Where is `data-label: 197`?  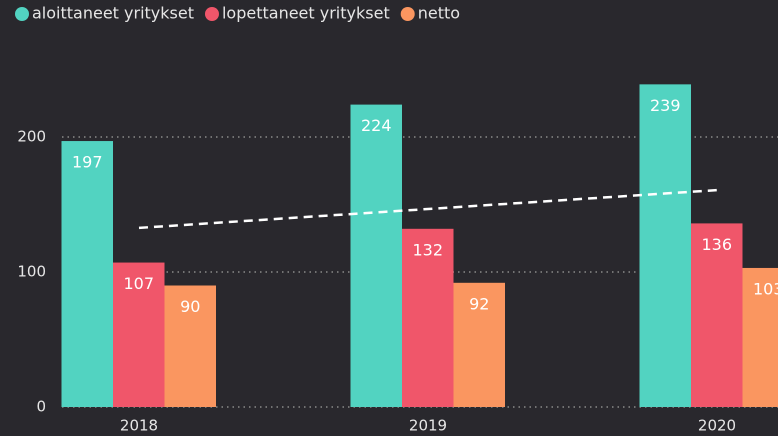
data-label: 197 is located at coordinates (87, 162).